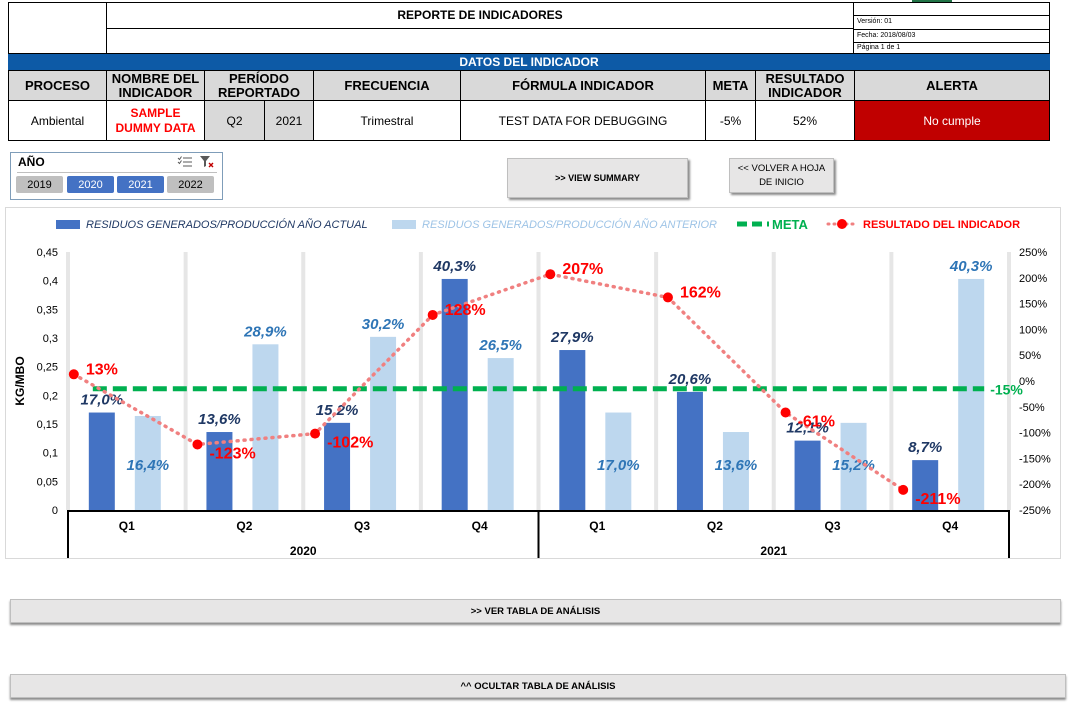  I want to click on y-tick-label: 0,2, so click(50, 396).